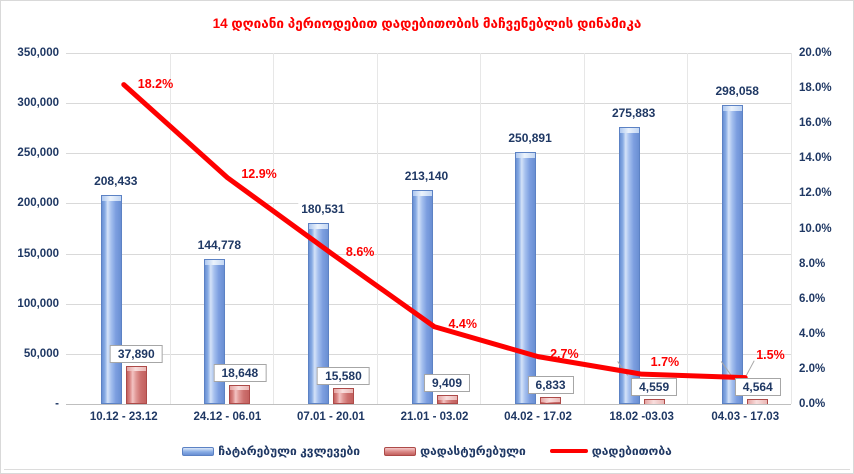  I want to click on legend-item-positivity: დადებითობა, so click(610, 451).